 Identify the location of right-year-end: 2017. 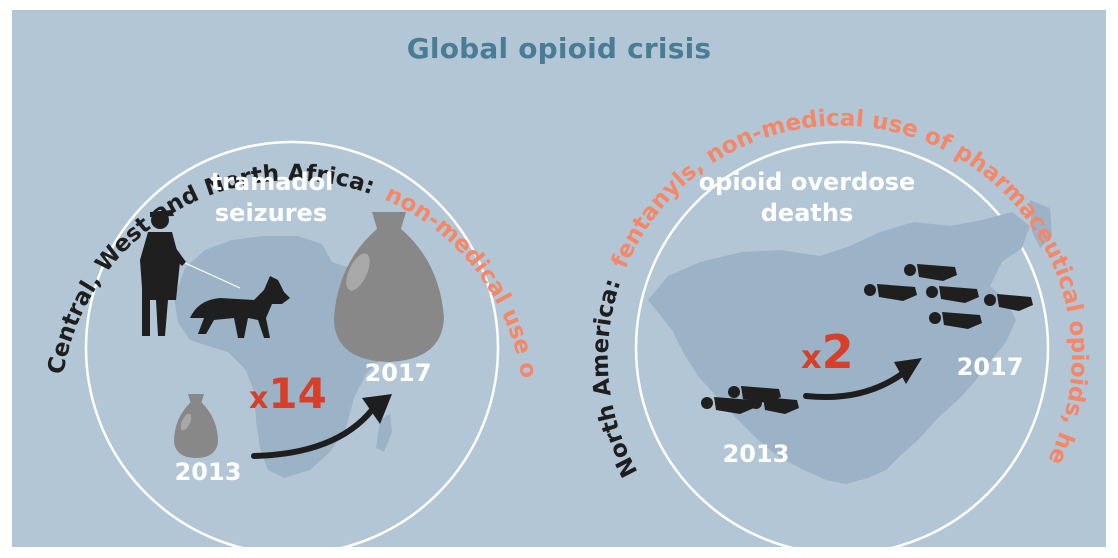
(990, 367).